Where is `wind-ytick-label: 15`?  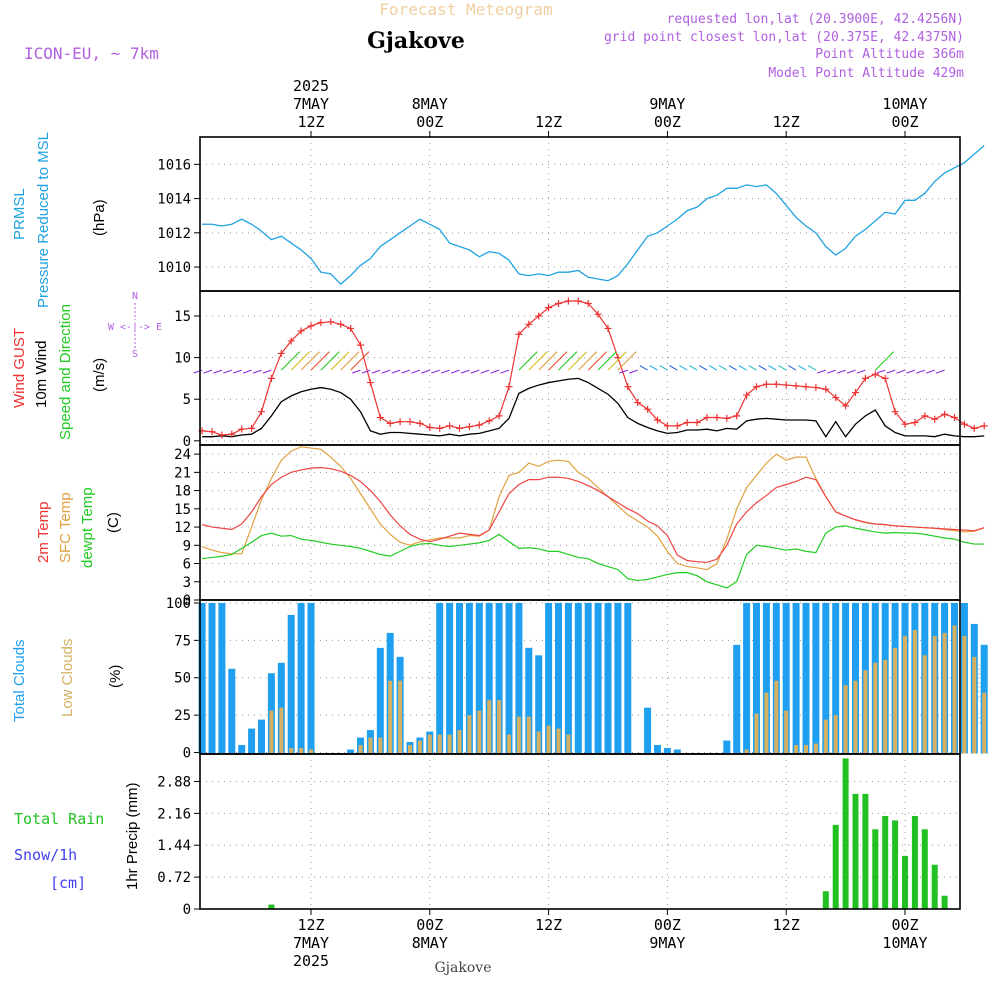
wind-ytick-label: 15 is located at coordinates (182, 317).